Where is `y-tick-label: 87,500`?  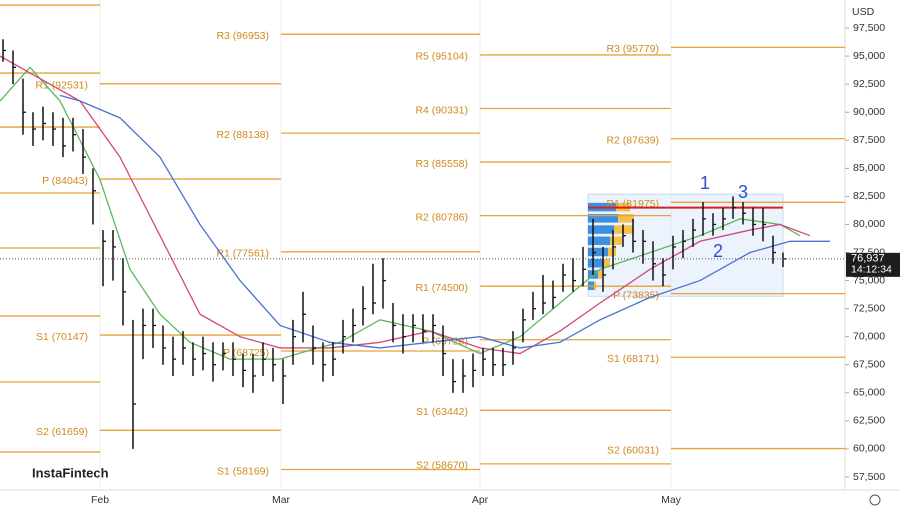 y-tick-label: 87,500 is located at coordinates (869, 140).